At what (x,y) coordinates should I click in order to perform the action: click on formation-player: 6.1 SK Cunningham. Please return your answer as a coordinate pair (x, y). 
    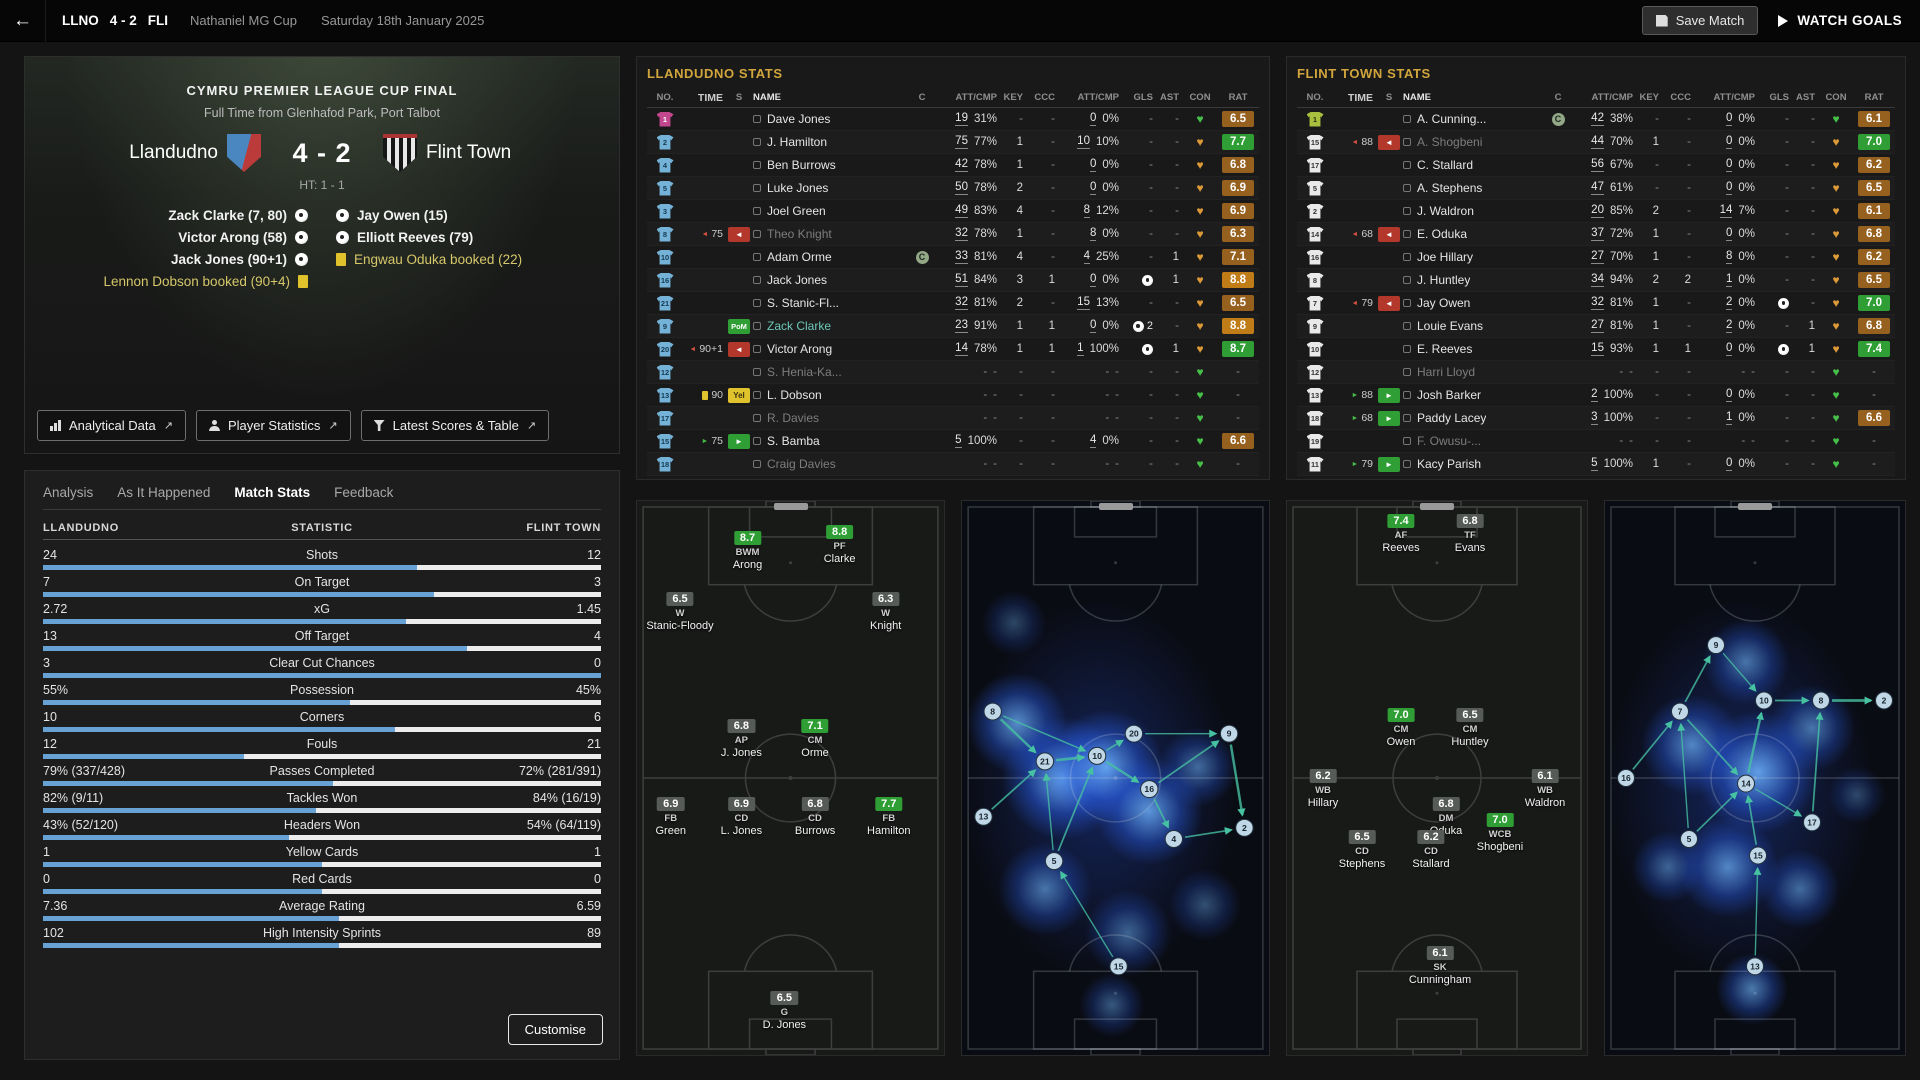
    Looking at the image, I should click on (1440, 966).